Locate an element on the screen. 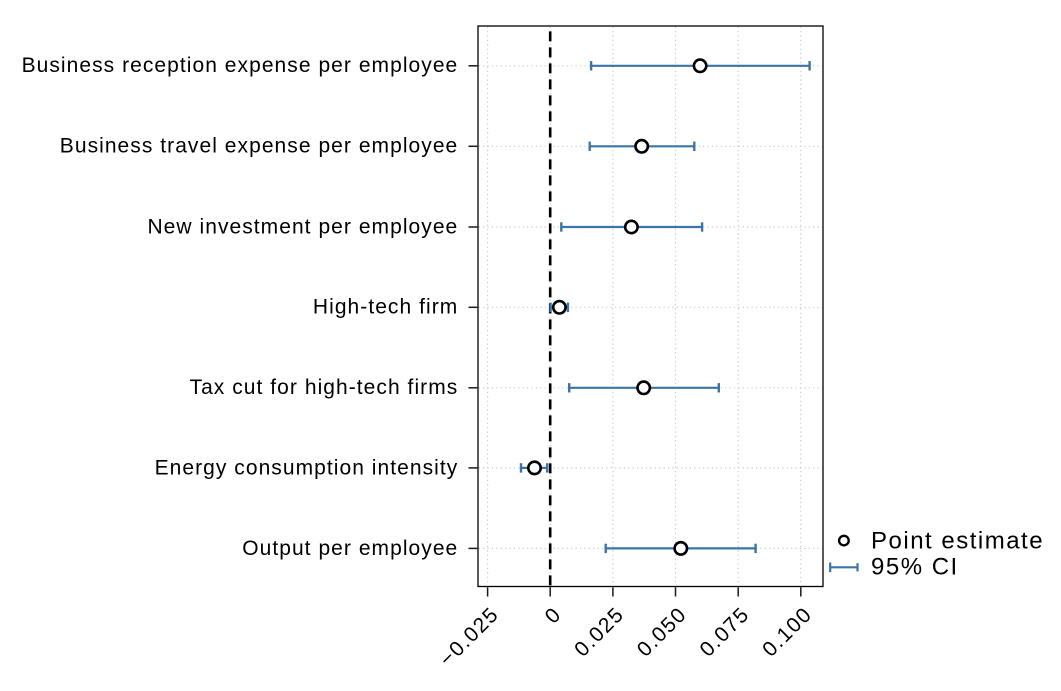  svg-text: New investment per employee is located at coordinates (302, 226).